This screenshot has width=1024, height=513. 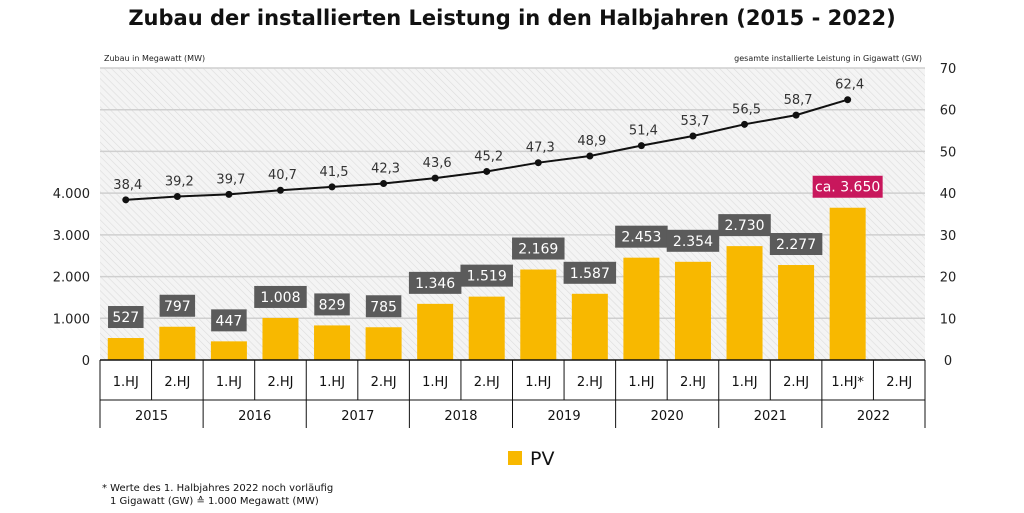 I want to click on bar-label: 2.730, so click(x=744, y=226).